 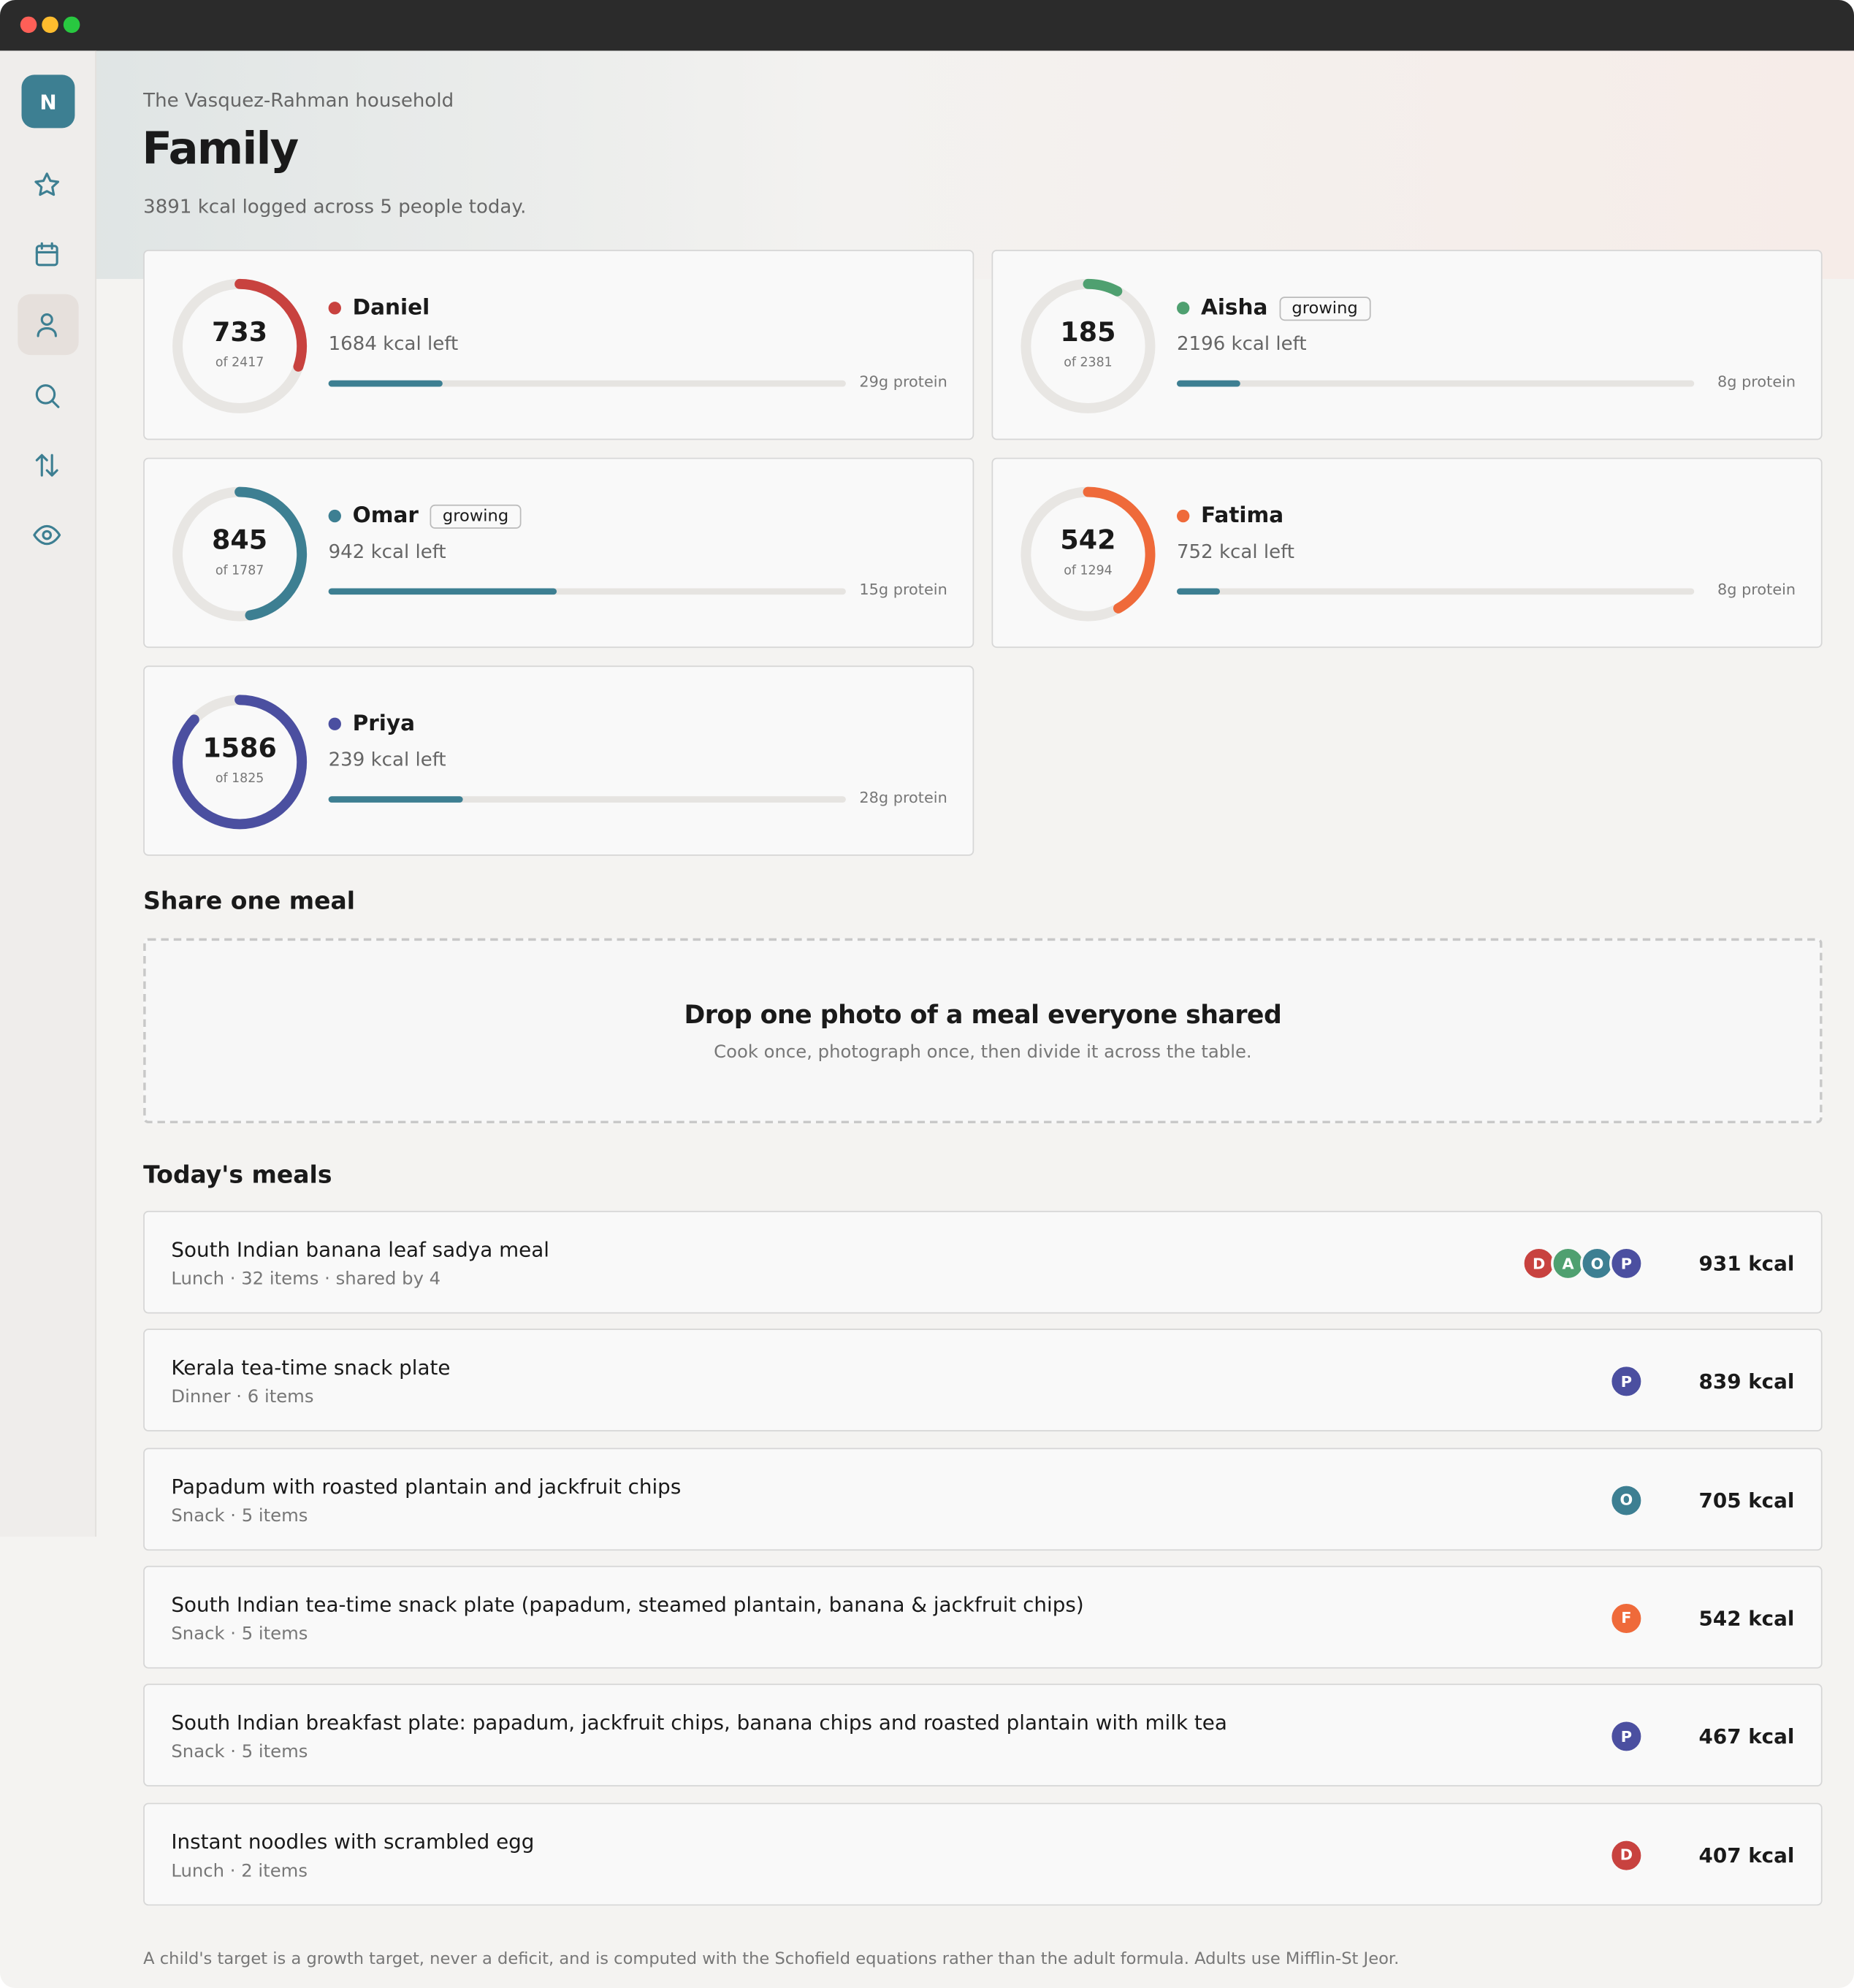 What do you see at coordinates (1540, 1263) in the screenshot?
I see `diner-avatar: D` at bounding box center [1540, 1263].